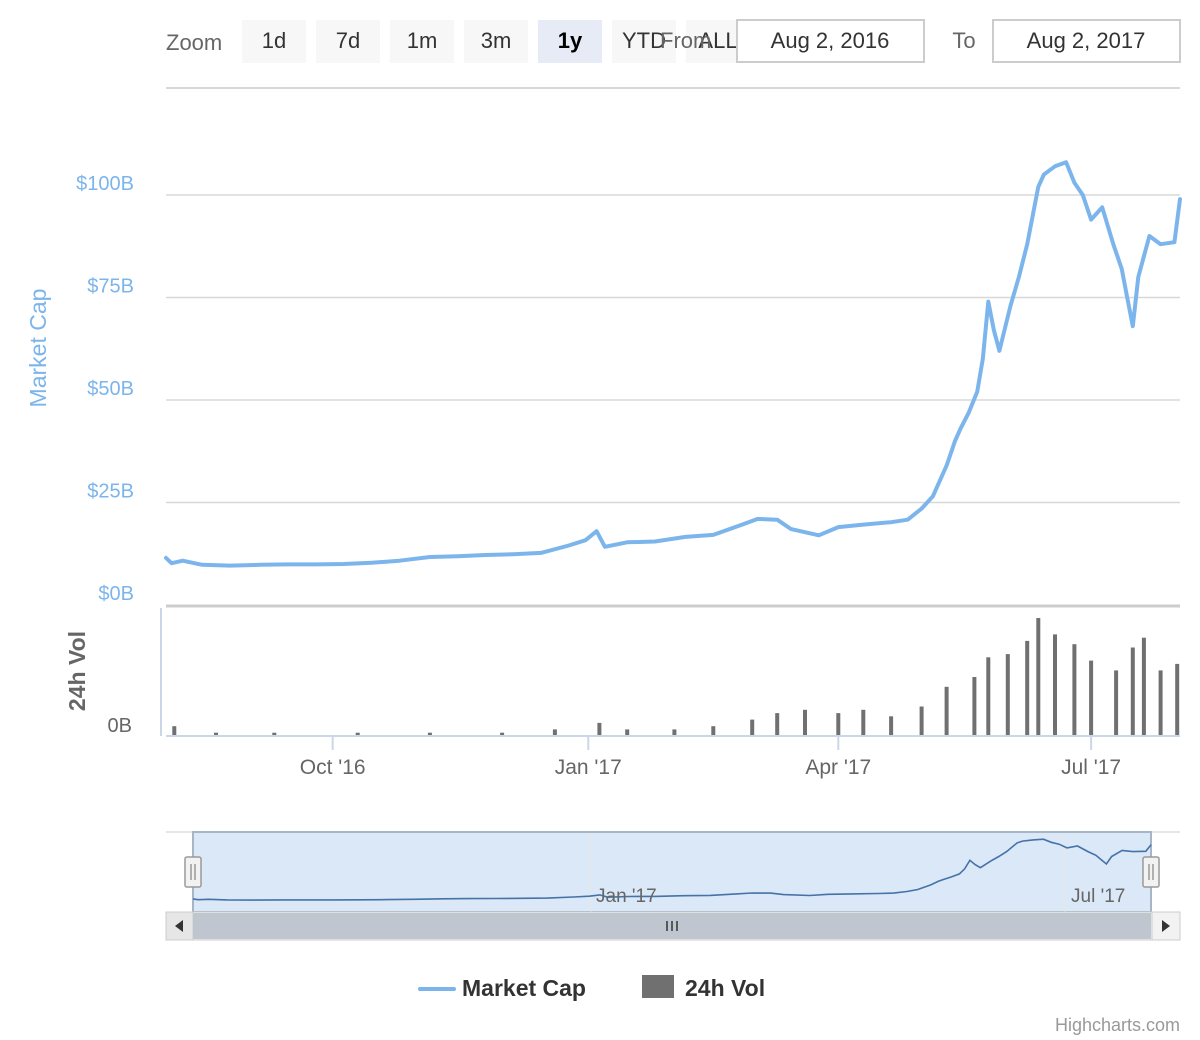 The height and width of the screenshot is (1040, 1200). I want to click on volume-pane: 24h Vol 0B, so click(622, 672).